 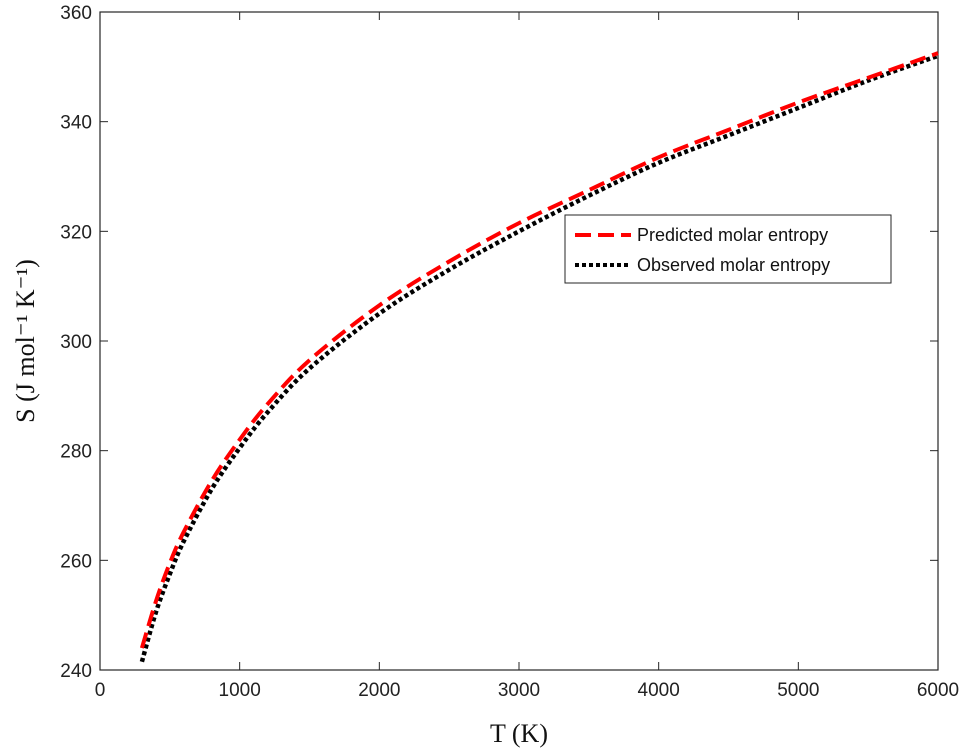 What do you see at coordinates (659, 690) in the screenshot?
I see `x-tick-label: 4000` at bounding box center [659, 690].